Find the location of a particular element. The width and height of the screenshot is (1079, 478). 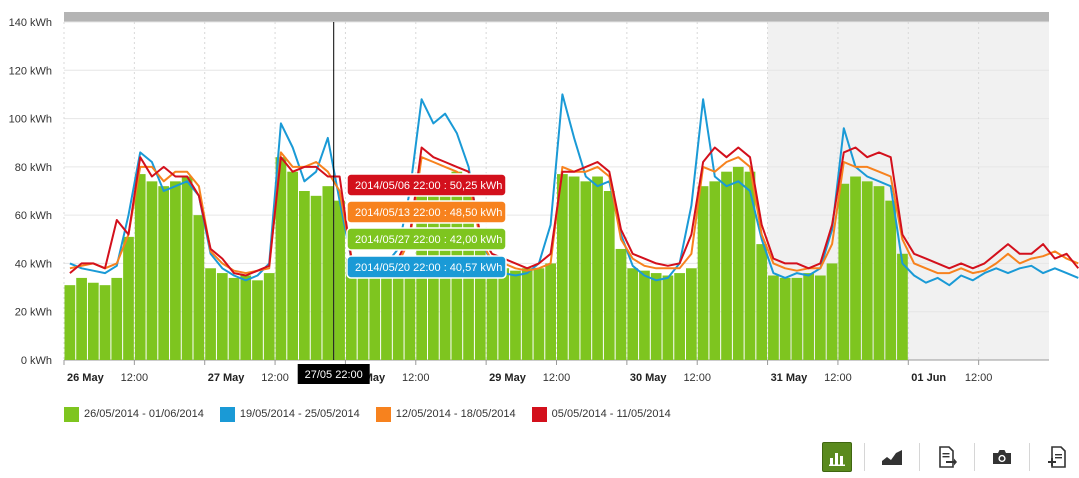

x-tick-label: 29 May is located at coordinates (508, 378).